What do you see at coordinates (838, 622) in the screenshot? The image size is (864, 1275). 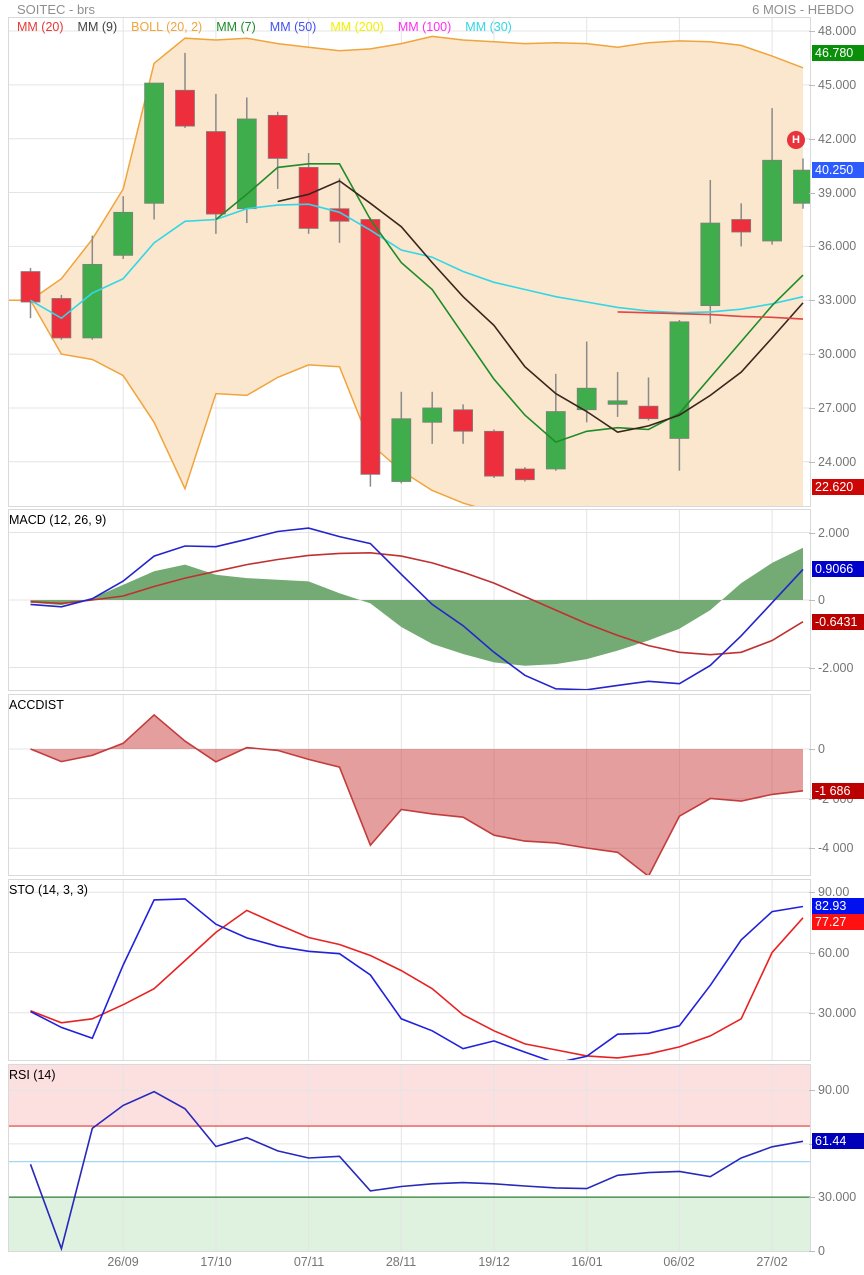 I see `macd-value-badge: -0.6431` at bounding box center [838, 622].